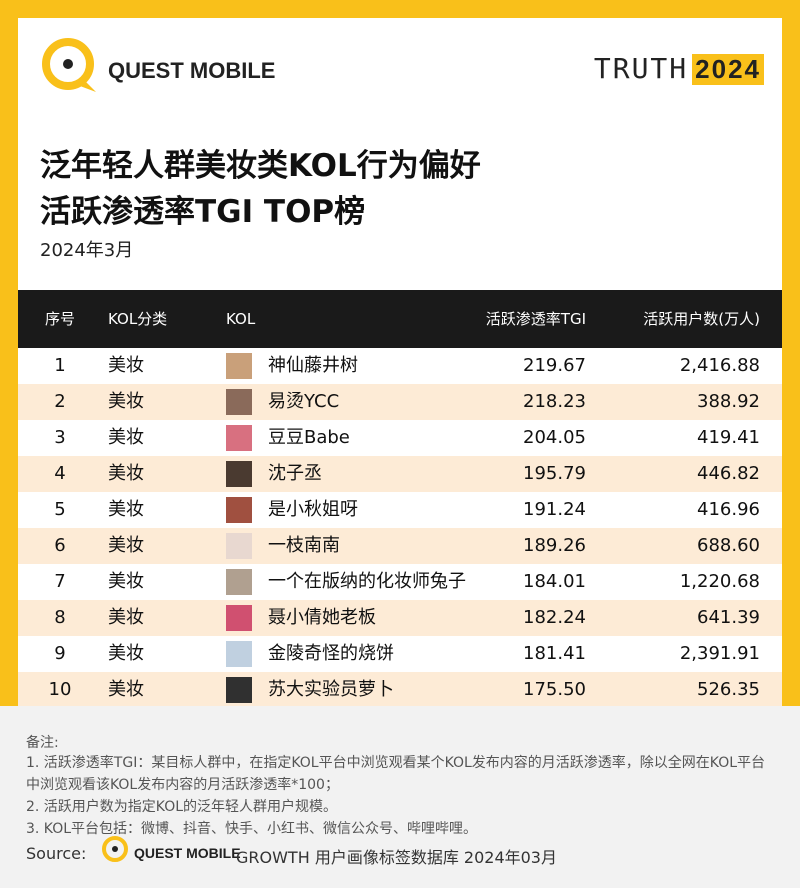 The image size is (800, 888). What do you see at coordinates (309, 437) in the screenshot?
I see `table-cell: 豆豆Babe` at bounding box center [309, 437].